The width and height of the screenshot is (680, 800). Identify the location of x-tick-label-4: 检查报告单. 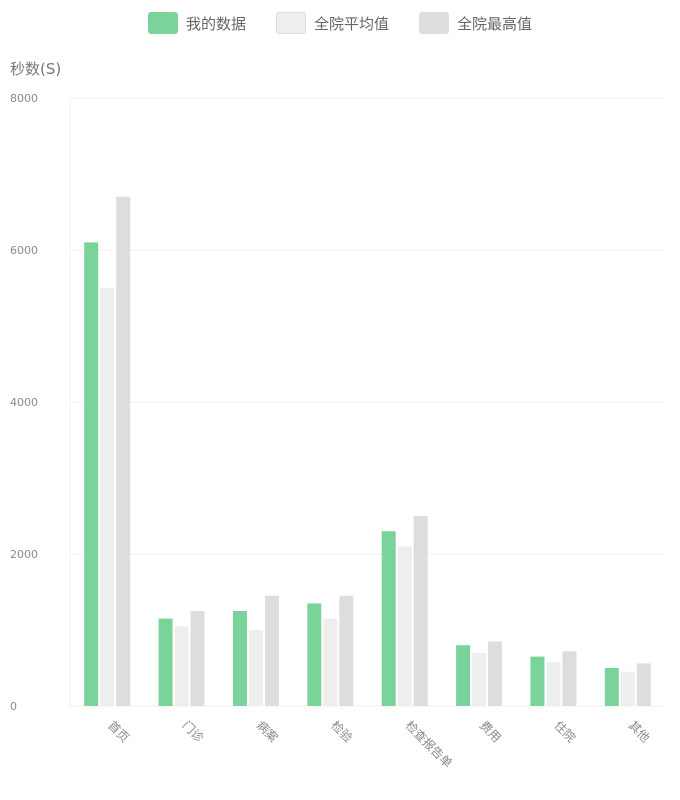
(429, 744).